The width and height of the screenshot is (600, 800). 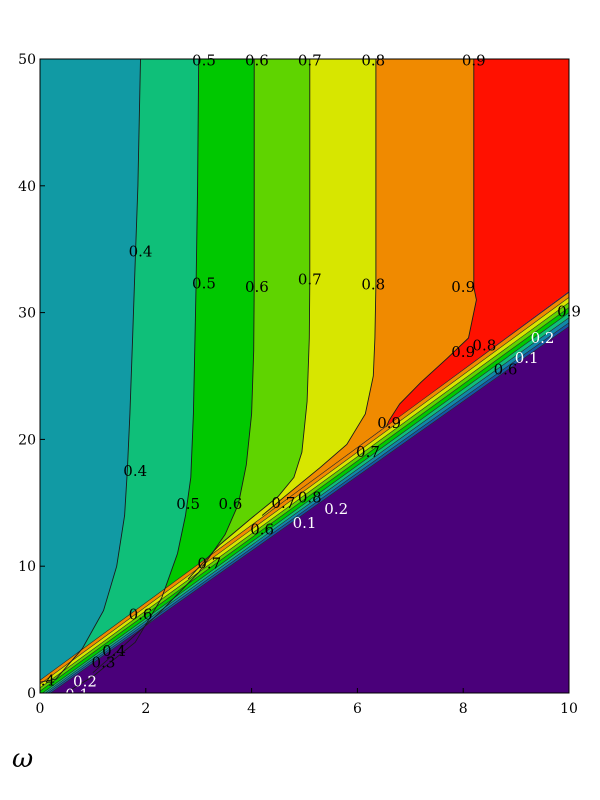 I want to click on y-tick-label: 0, so click(x=31, y=694).